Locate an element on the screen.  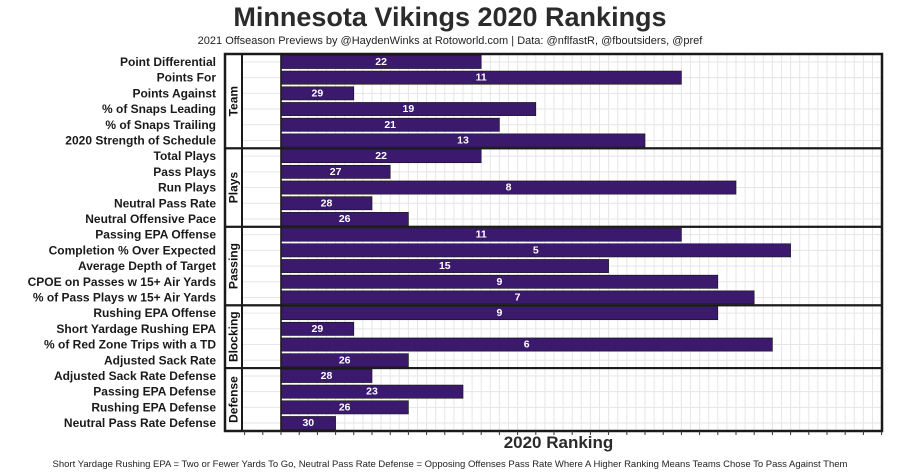
category-label: Adjusted Sack Rate Defense is located at coordinates (135, 376).